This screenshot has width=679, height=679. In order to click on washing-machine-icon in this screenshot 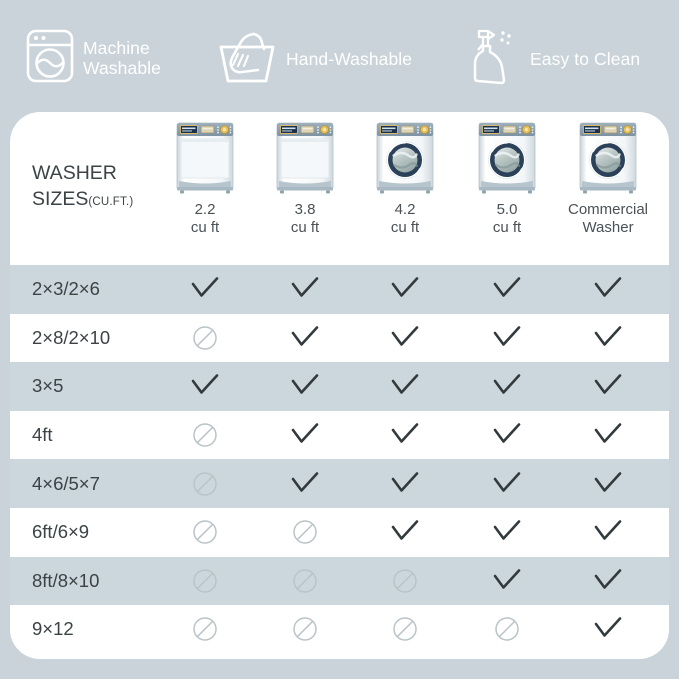, I will do `click(50, 58)`.